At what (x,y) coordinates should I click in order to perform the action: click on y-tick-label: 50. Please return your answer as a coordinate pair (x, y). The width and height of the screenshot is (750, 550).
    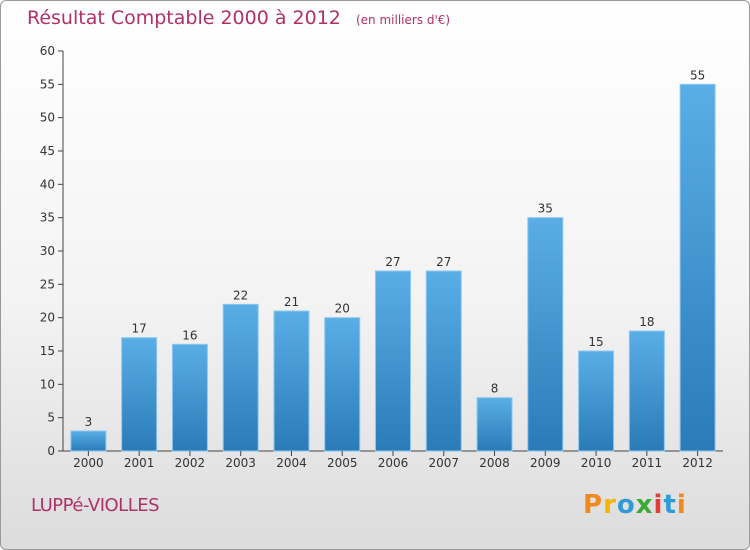
    Looking at the image, I should click on (47, 118).